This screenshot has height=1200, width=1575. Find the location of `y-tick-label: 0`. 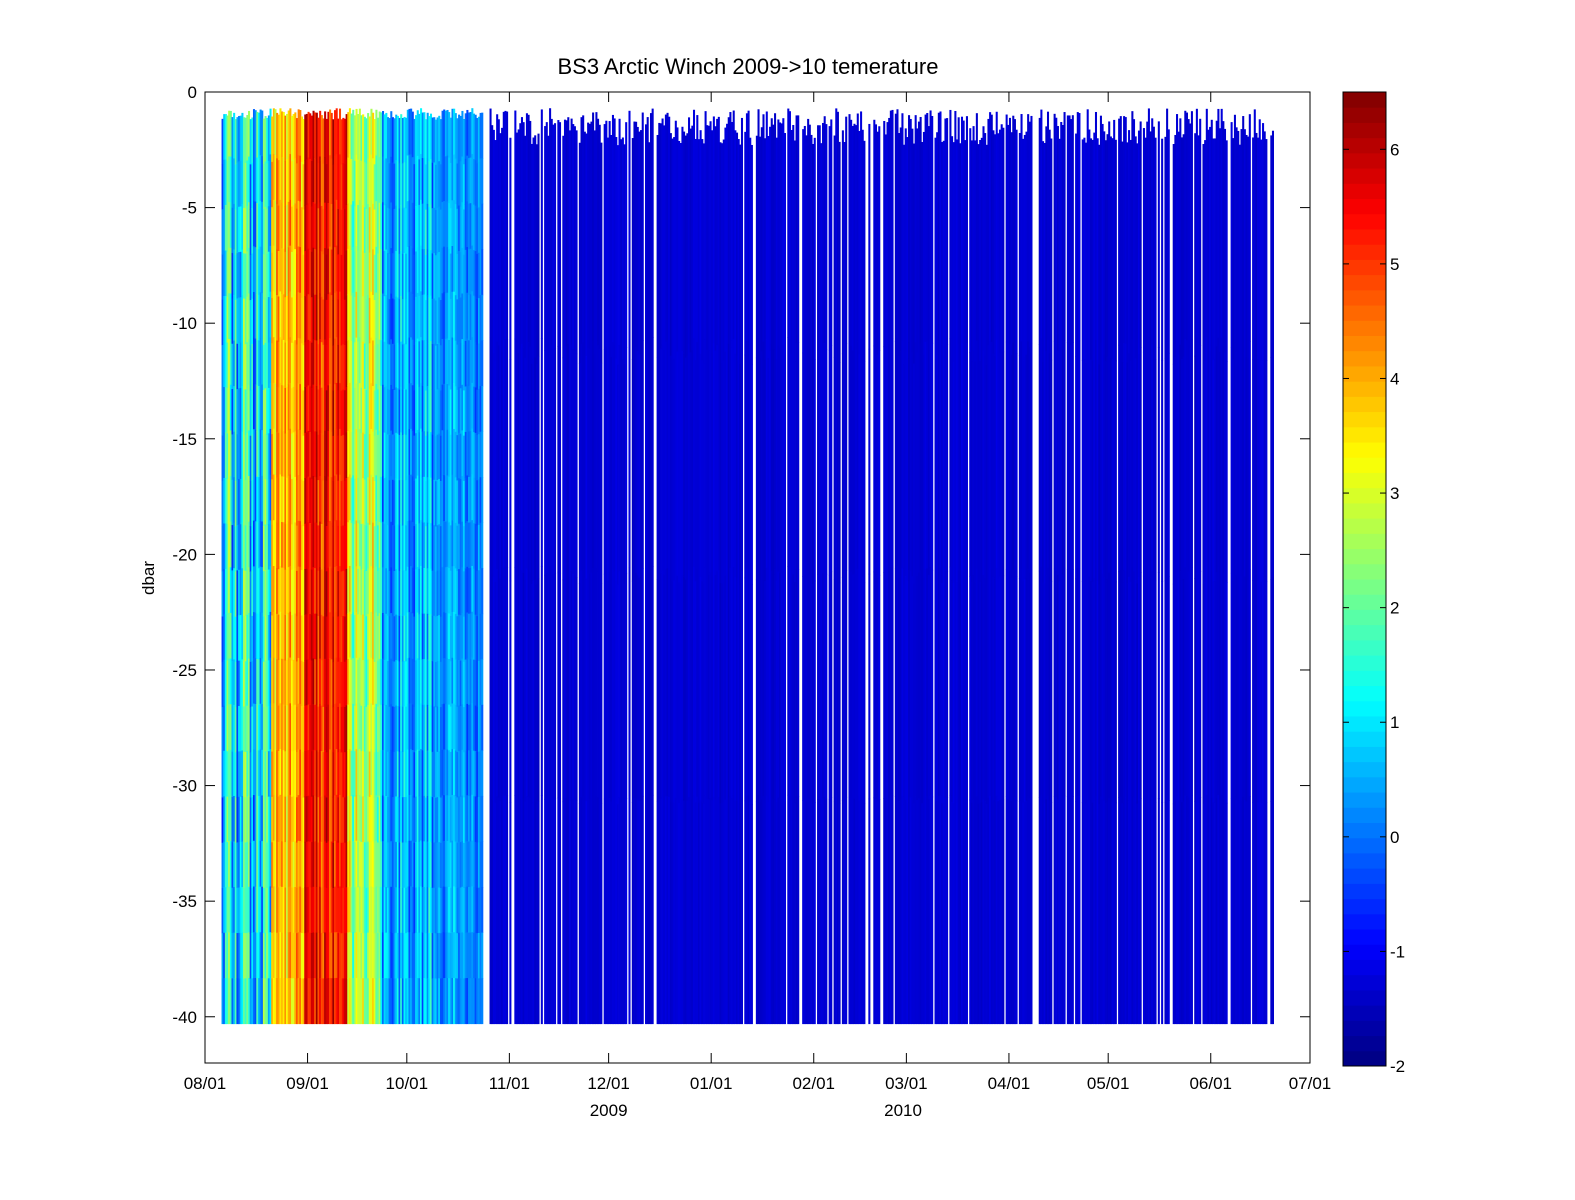

y-tick-label: 0 is located at coordinates (192, 92).